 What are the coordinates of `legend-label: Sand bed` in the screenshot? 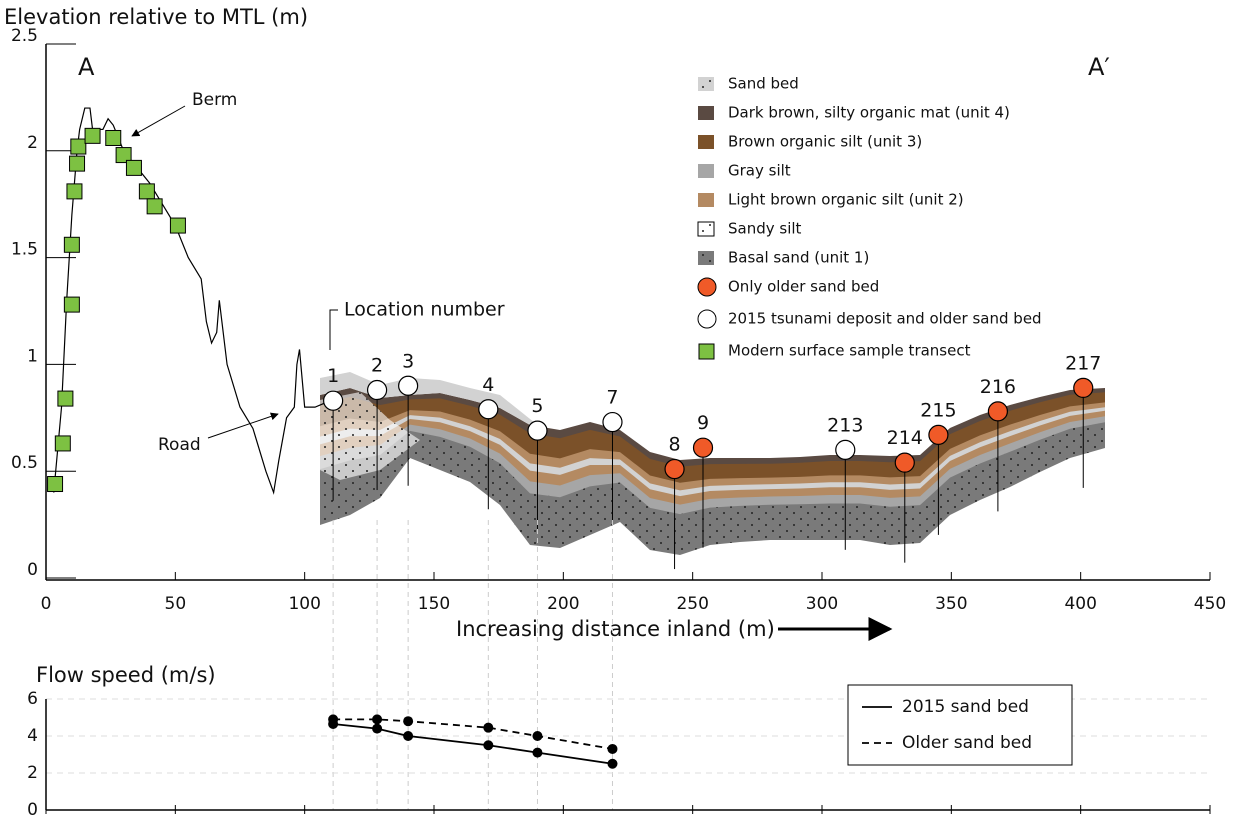 It's located at (763, 84).